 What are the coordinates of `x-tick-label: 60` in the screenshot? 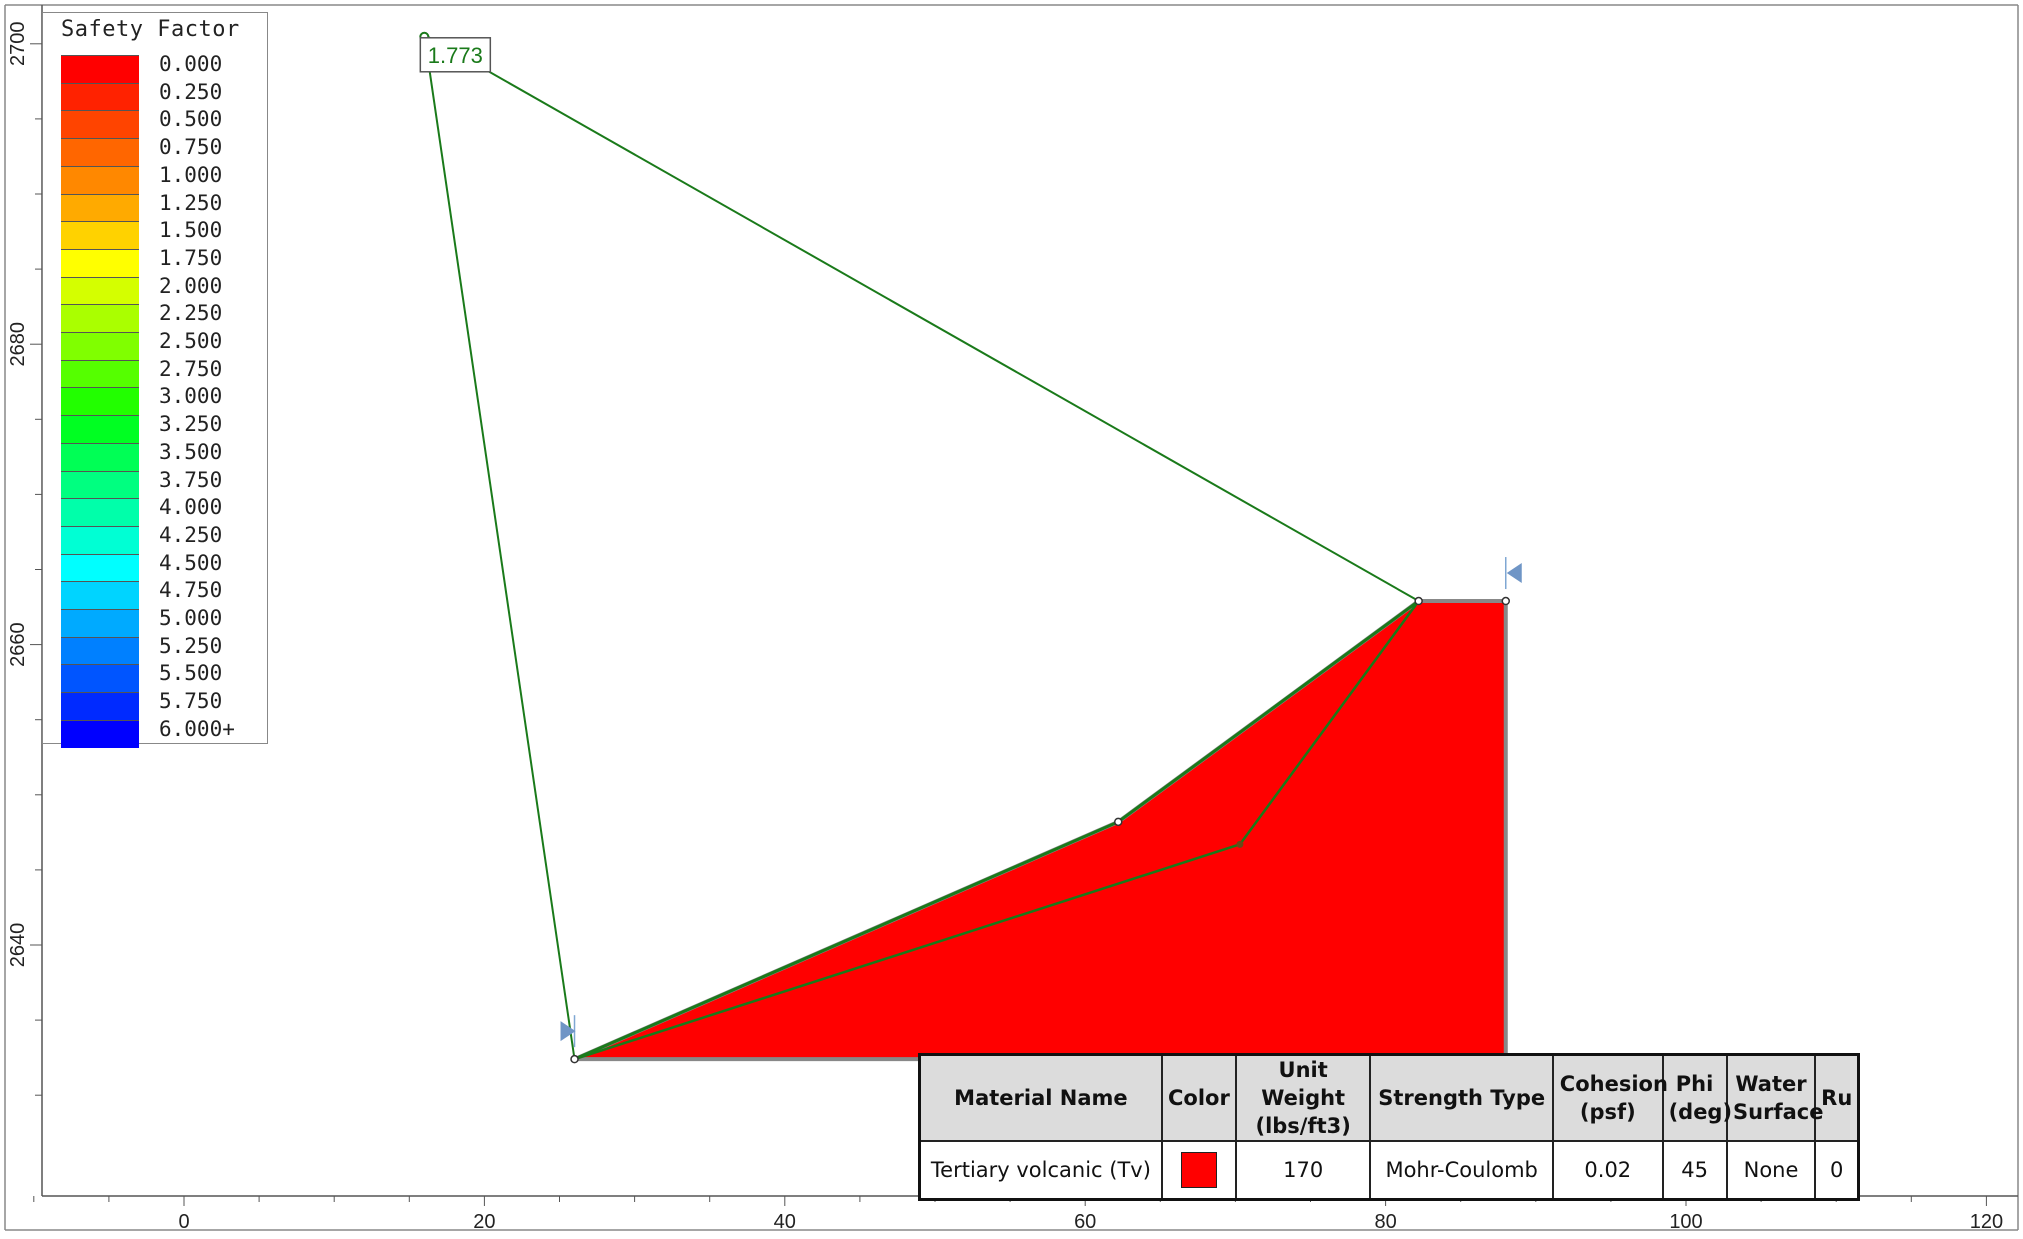 It's located at (1085, 1222).